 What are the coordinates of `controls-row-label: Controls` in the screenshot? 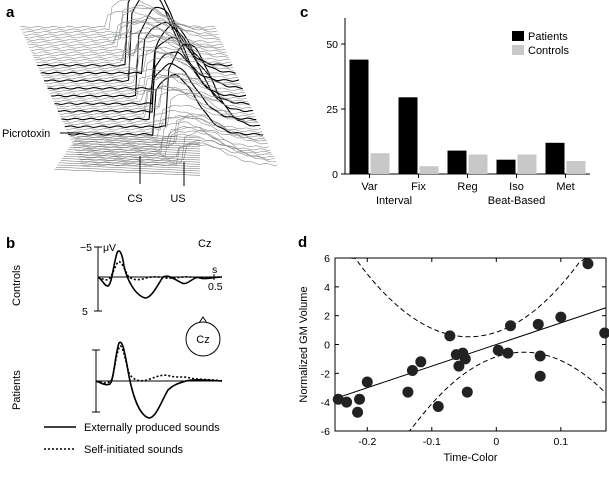 It's located at (17, 285).